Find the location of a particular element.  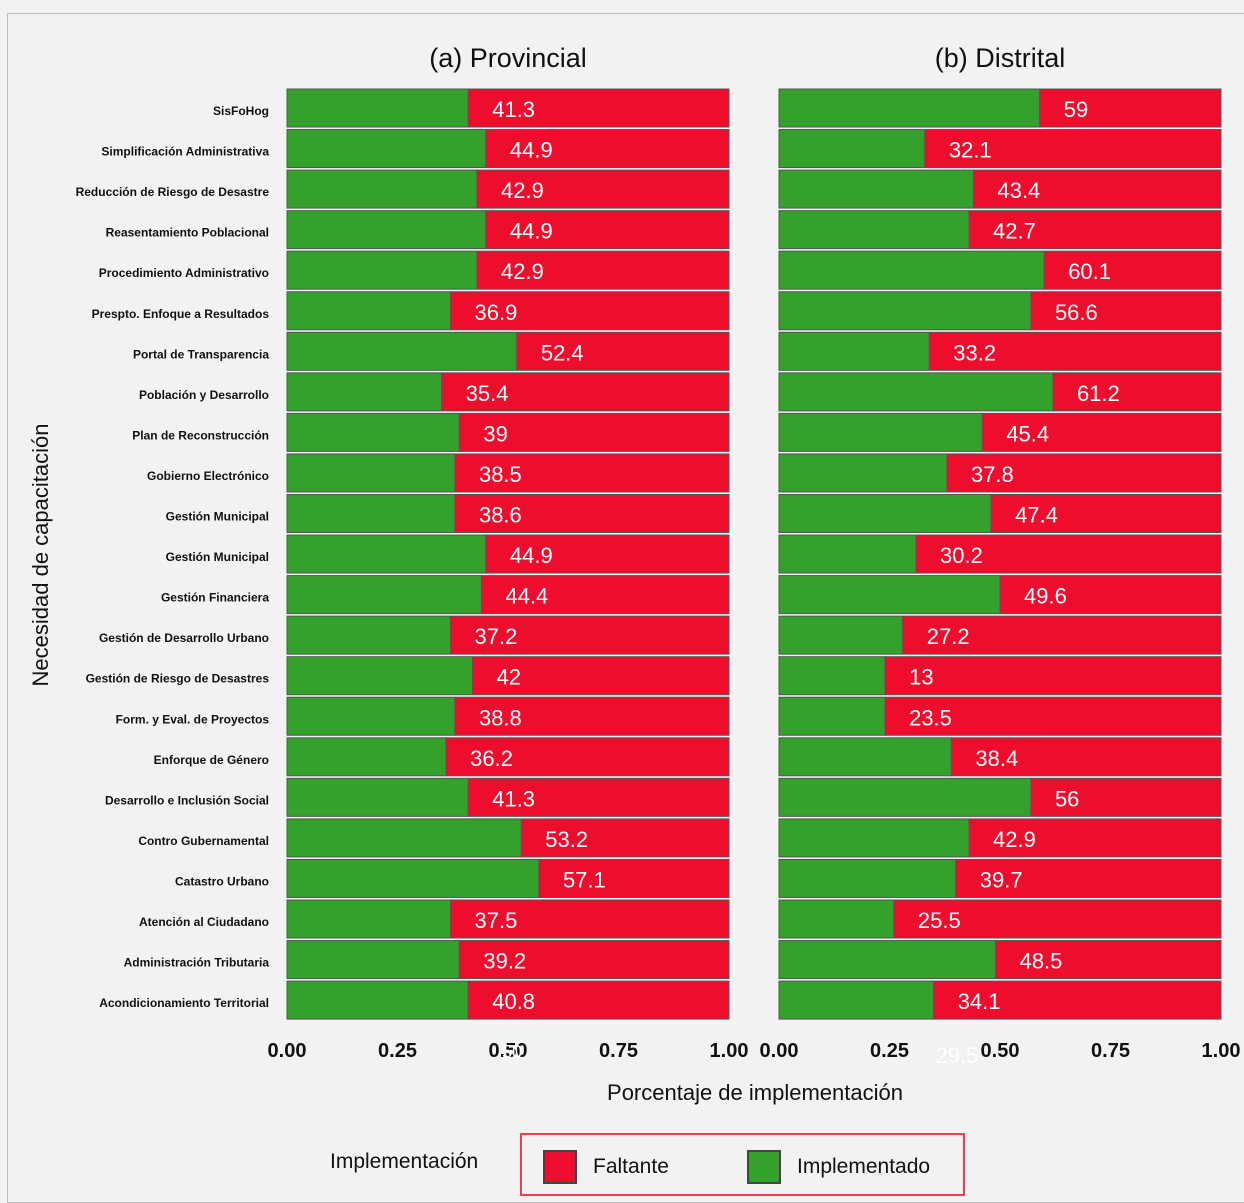

data-label: 56.6 is located at coordinates (1076, 312).